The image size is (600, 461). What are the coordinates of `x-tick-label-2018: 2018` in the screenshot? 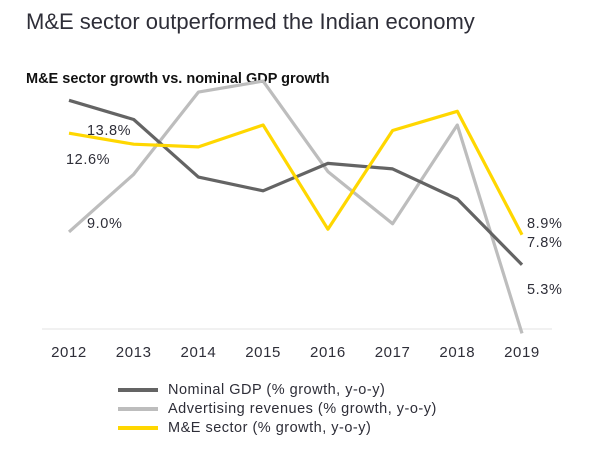 It's located at (457, 352).